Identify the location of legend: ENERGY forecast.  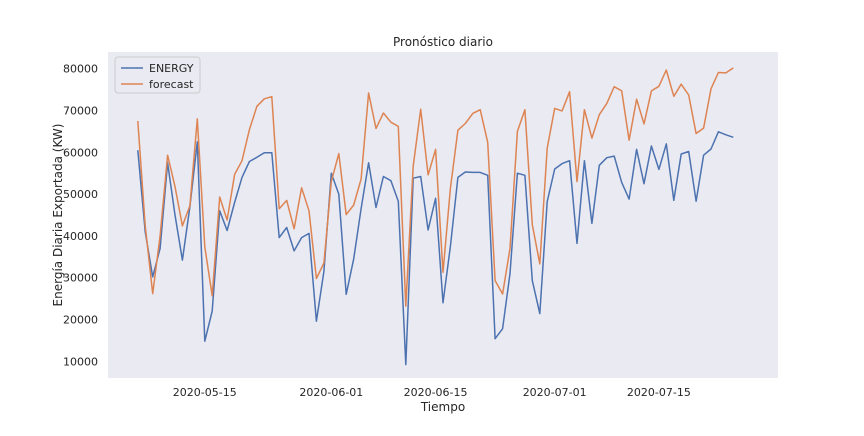
(157, 75).